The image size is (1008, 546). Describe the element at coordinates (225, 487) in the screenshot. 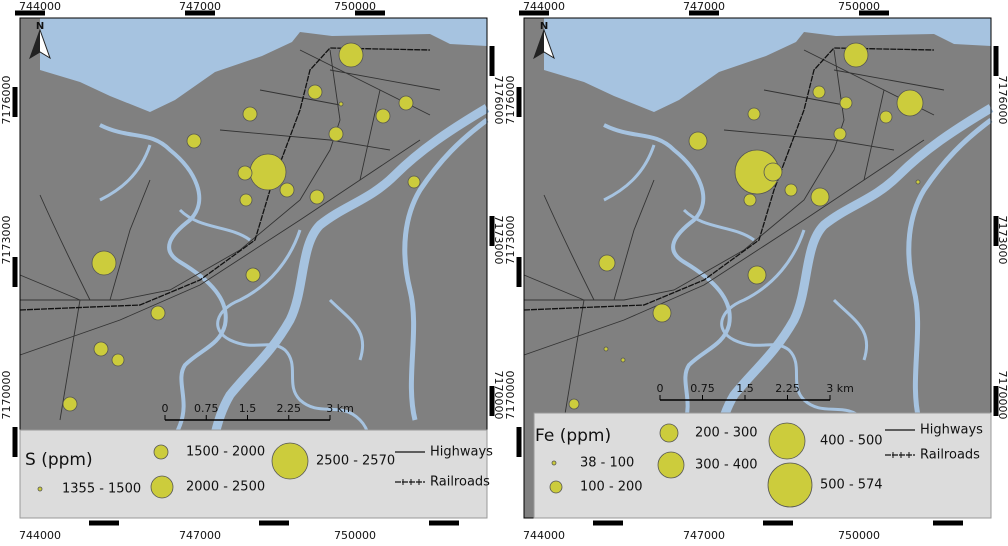

I see `legend-label: 2000 - 2500` at that location.